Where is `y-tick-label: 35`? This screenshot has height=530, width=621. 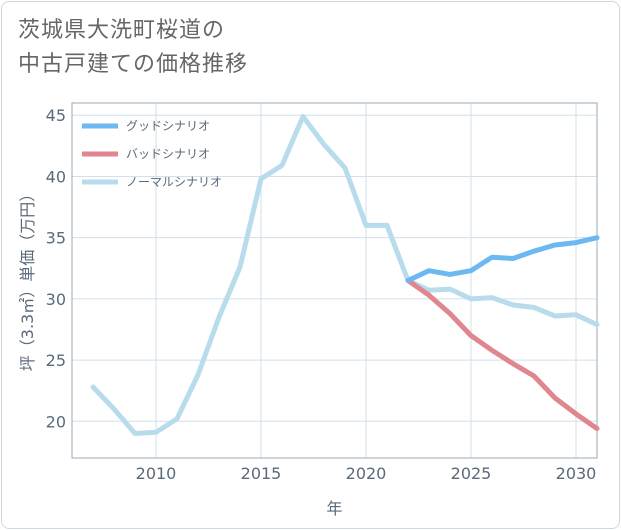
y-tick-label: 35 is located at coordinates (56, 238).